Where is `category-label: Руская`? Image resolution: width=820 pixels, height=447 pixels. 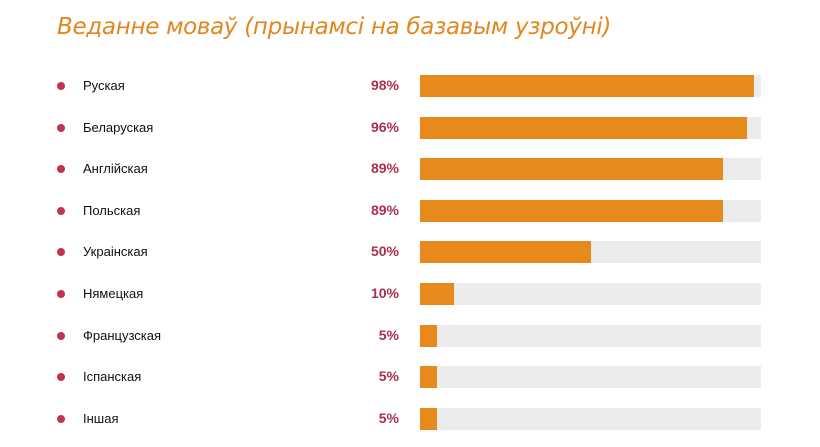 category-label: Руская is located at coordinates (104, 85).